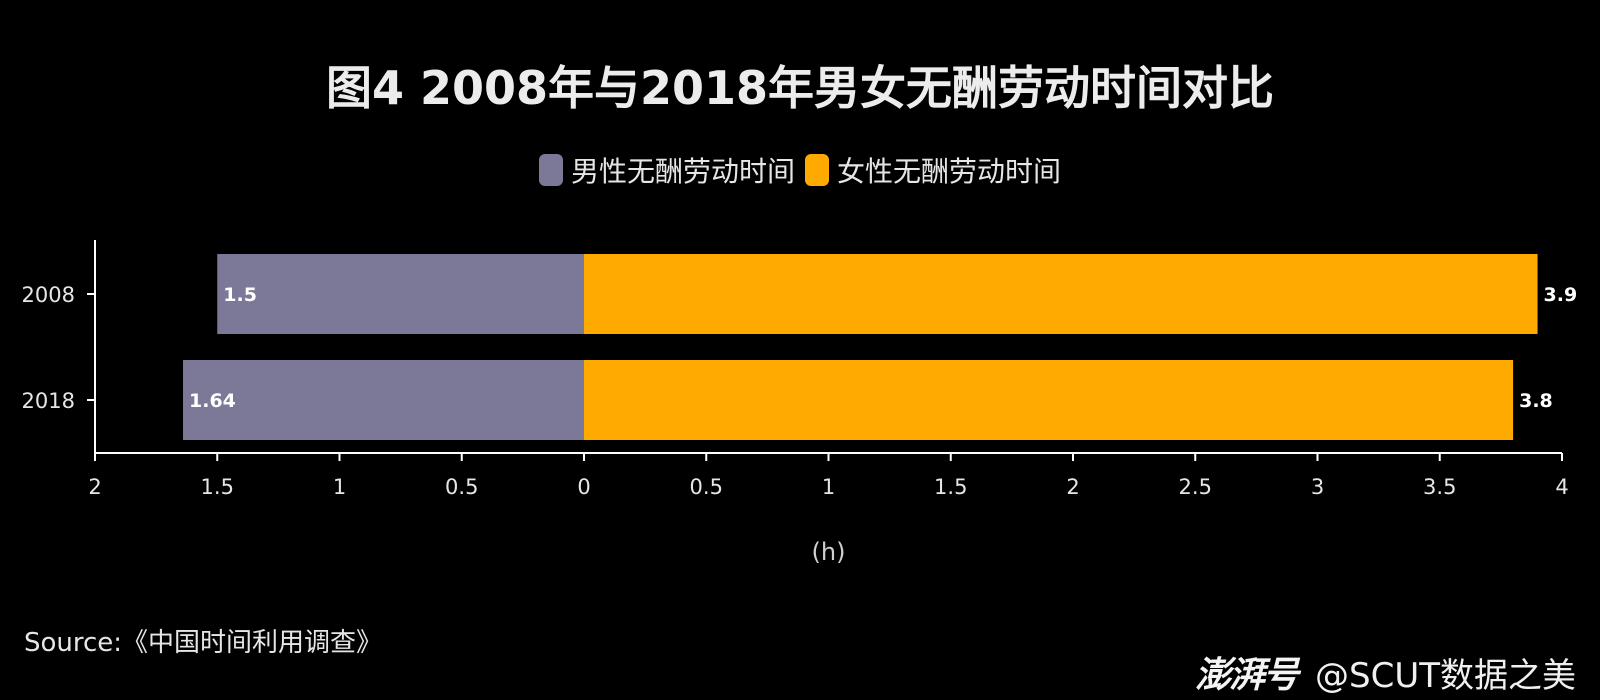  I want to click on bar-female-2018, so click(1049, 400).